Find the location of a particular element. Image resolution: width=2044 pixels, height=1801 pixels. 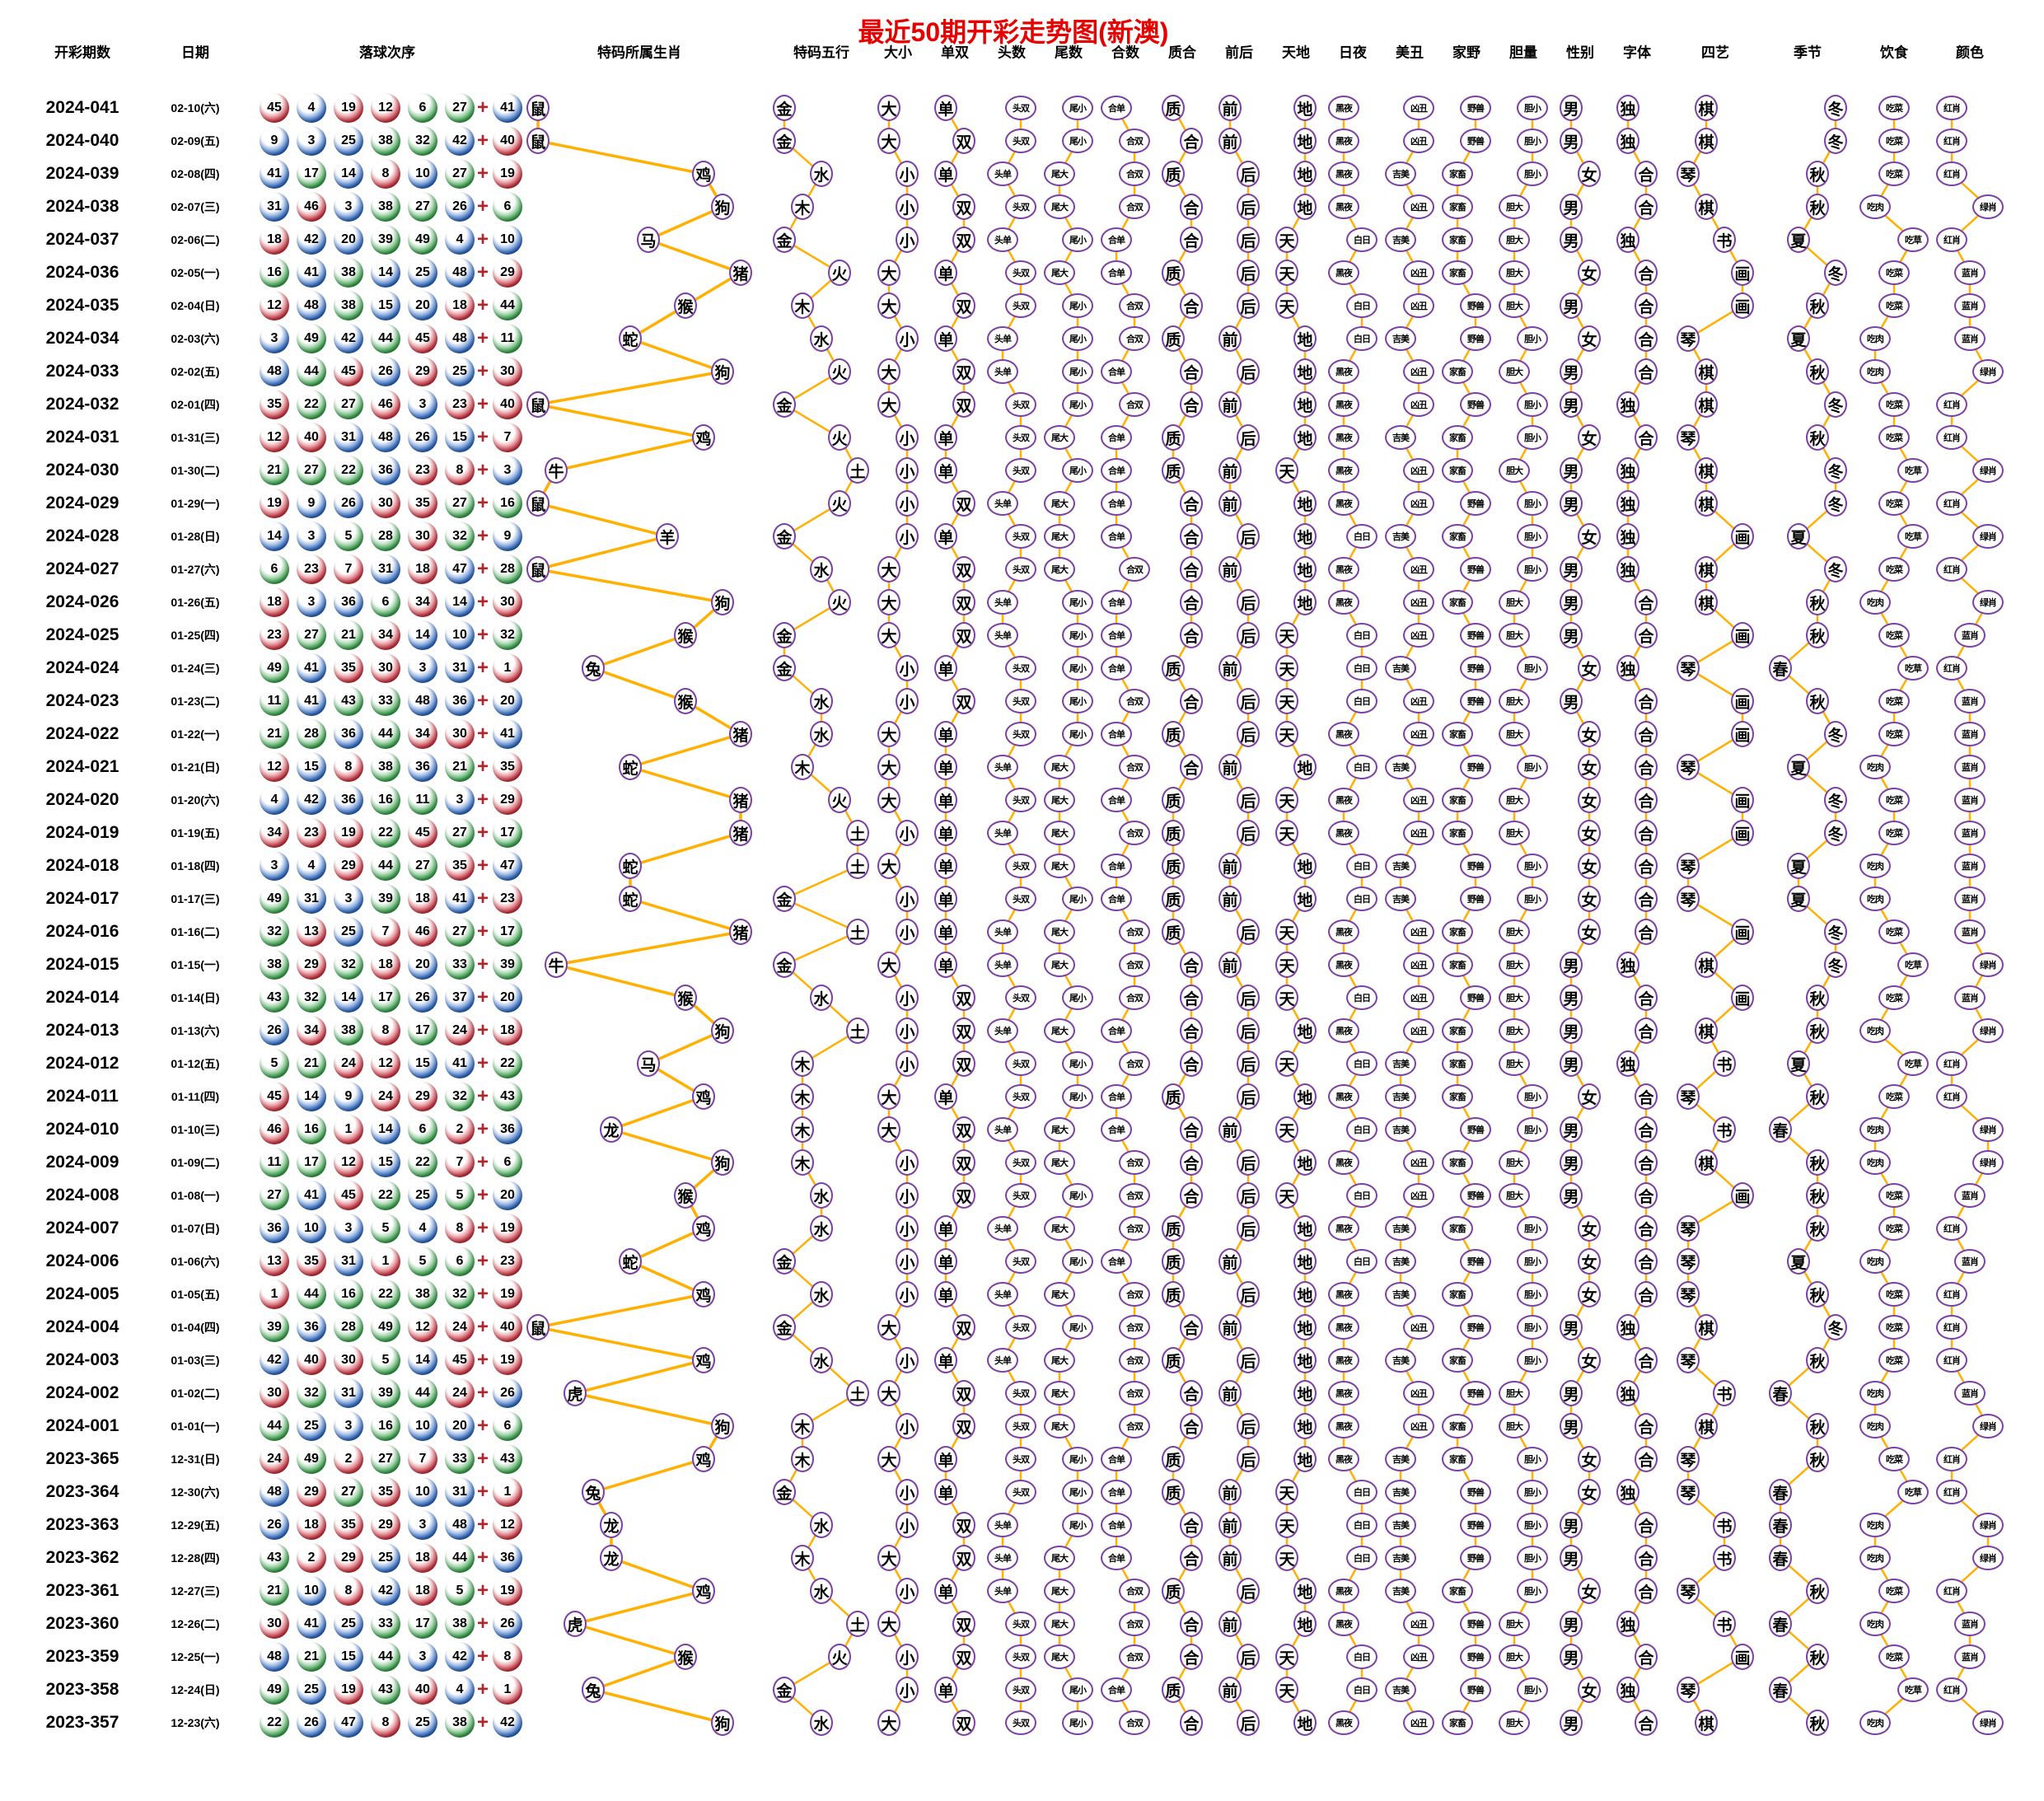

cell-circle-yinshi: 吃菜 is located at coordinates (1894, 1459).